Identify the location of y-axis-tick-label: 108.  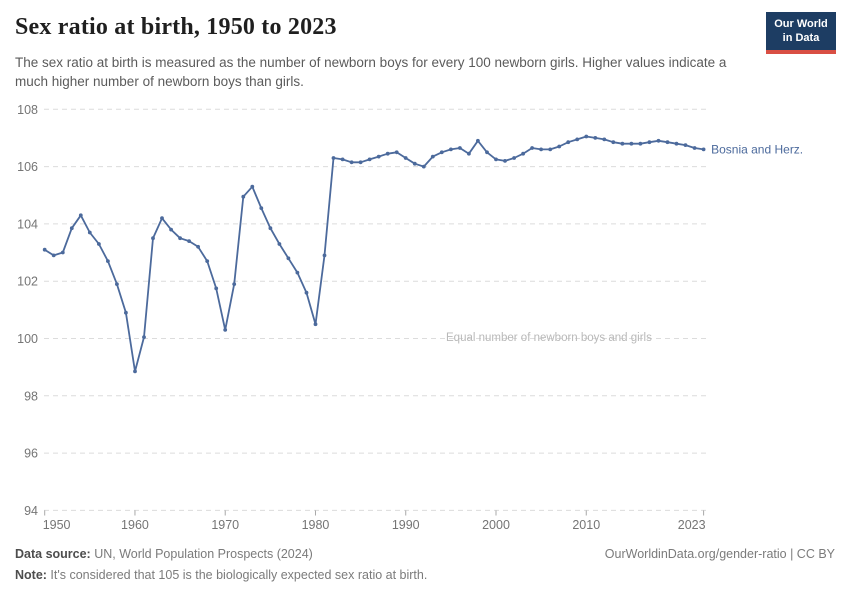
(27, 110).